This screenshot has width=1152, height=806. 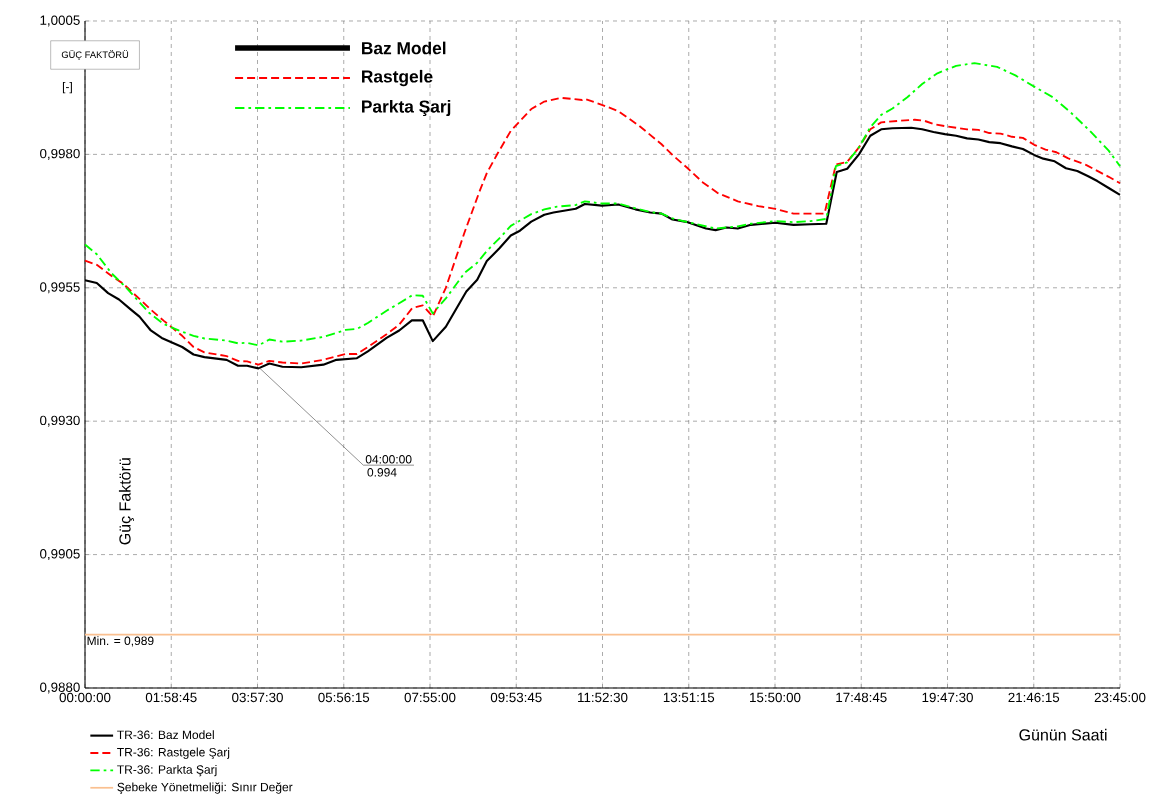 What do you see at coordinates (60, 288) in the screenshot?
I see `y-tick-label: 0,9955` at bounding box center [60, 288].